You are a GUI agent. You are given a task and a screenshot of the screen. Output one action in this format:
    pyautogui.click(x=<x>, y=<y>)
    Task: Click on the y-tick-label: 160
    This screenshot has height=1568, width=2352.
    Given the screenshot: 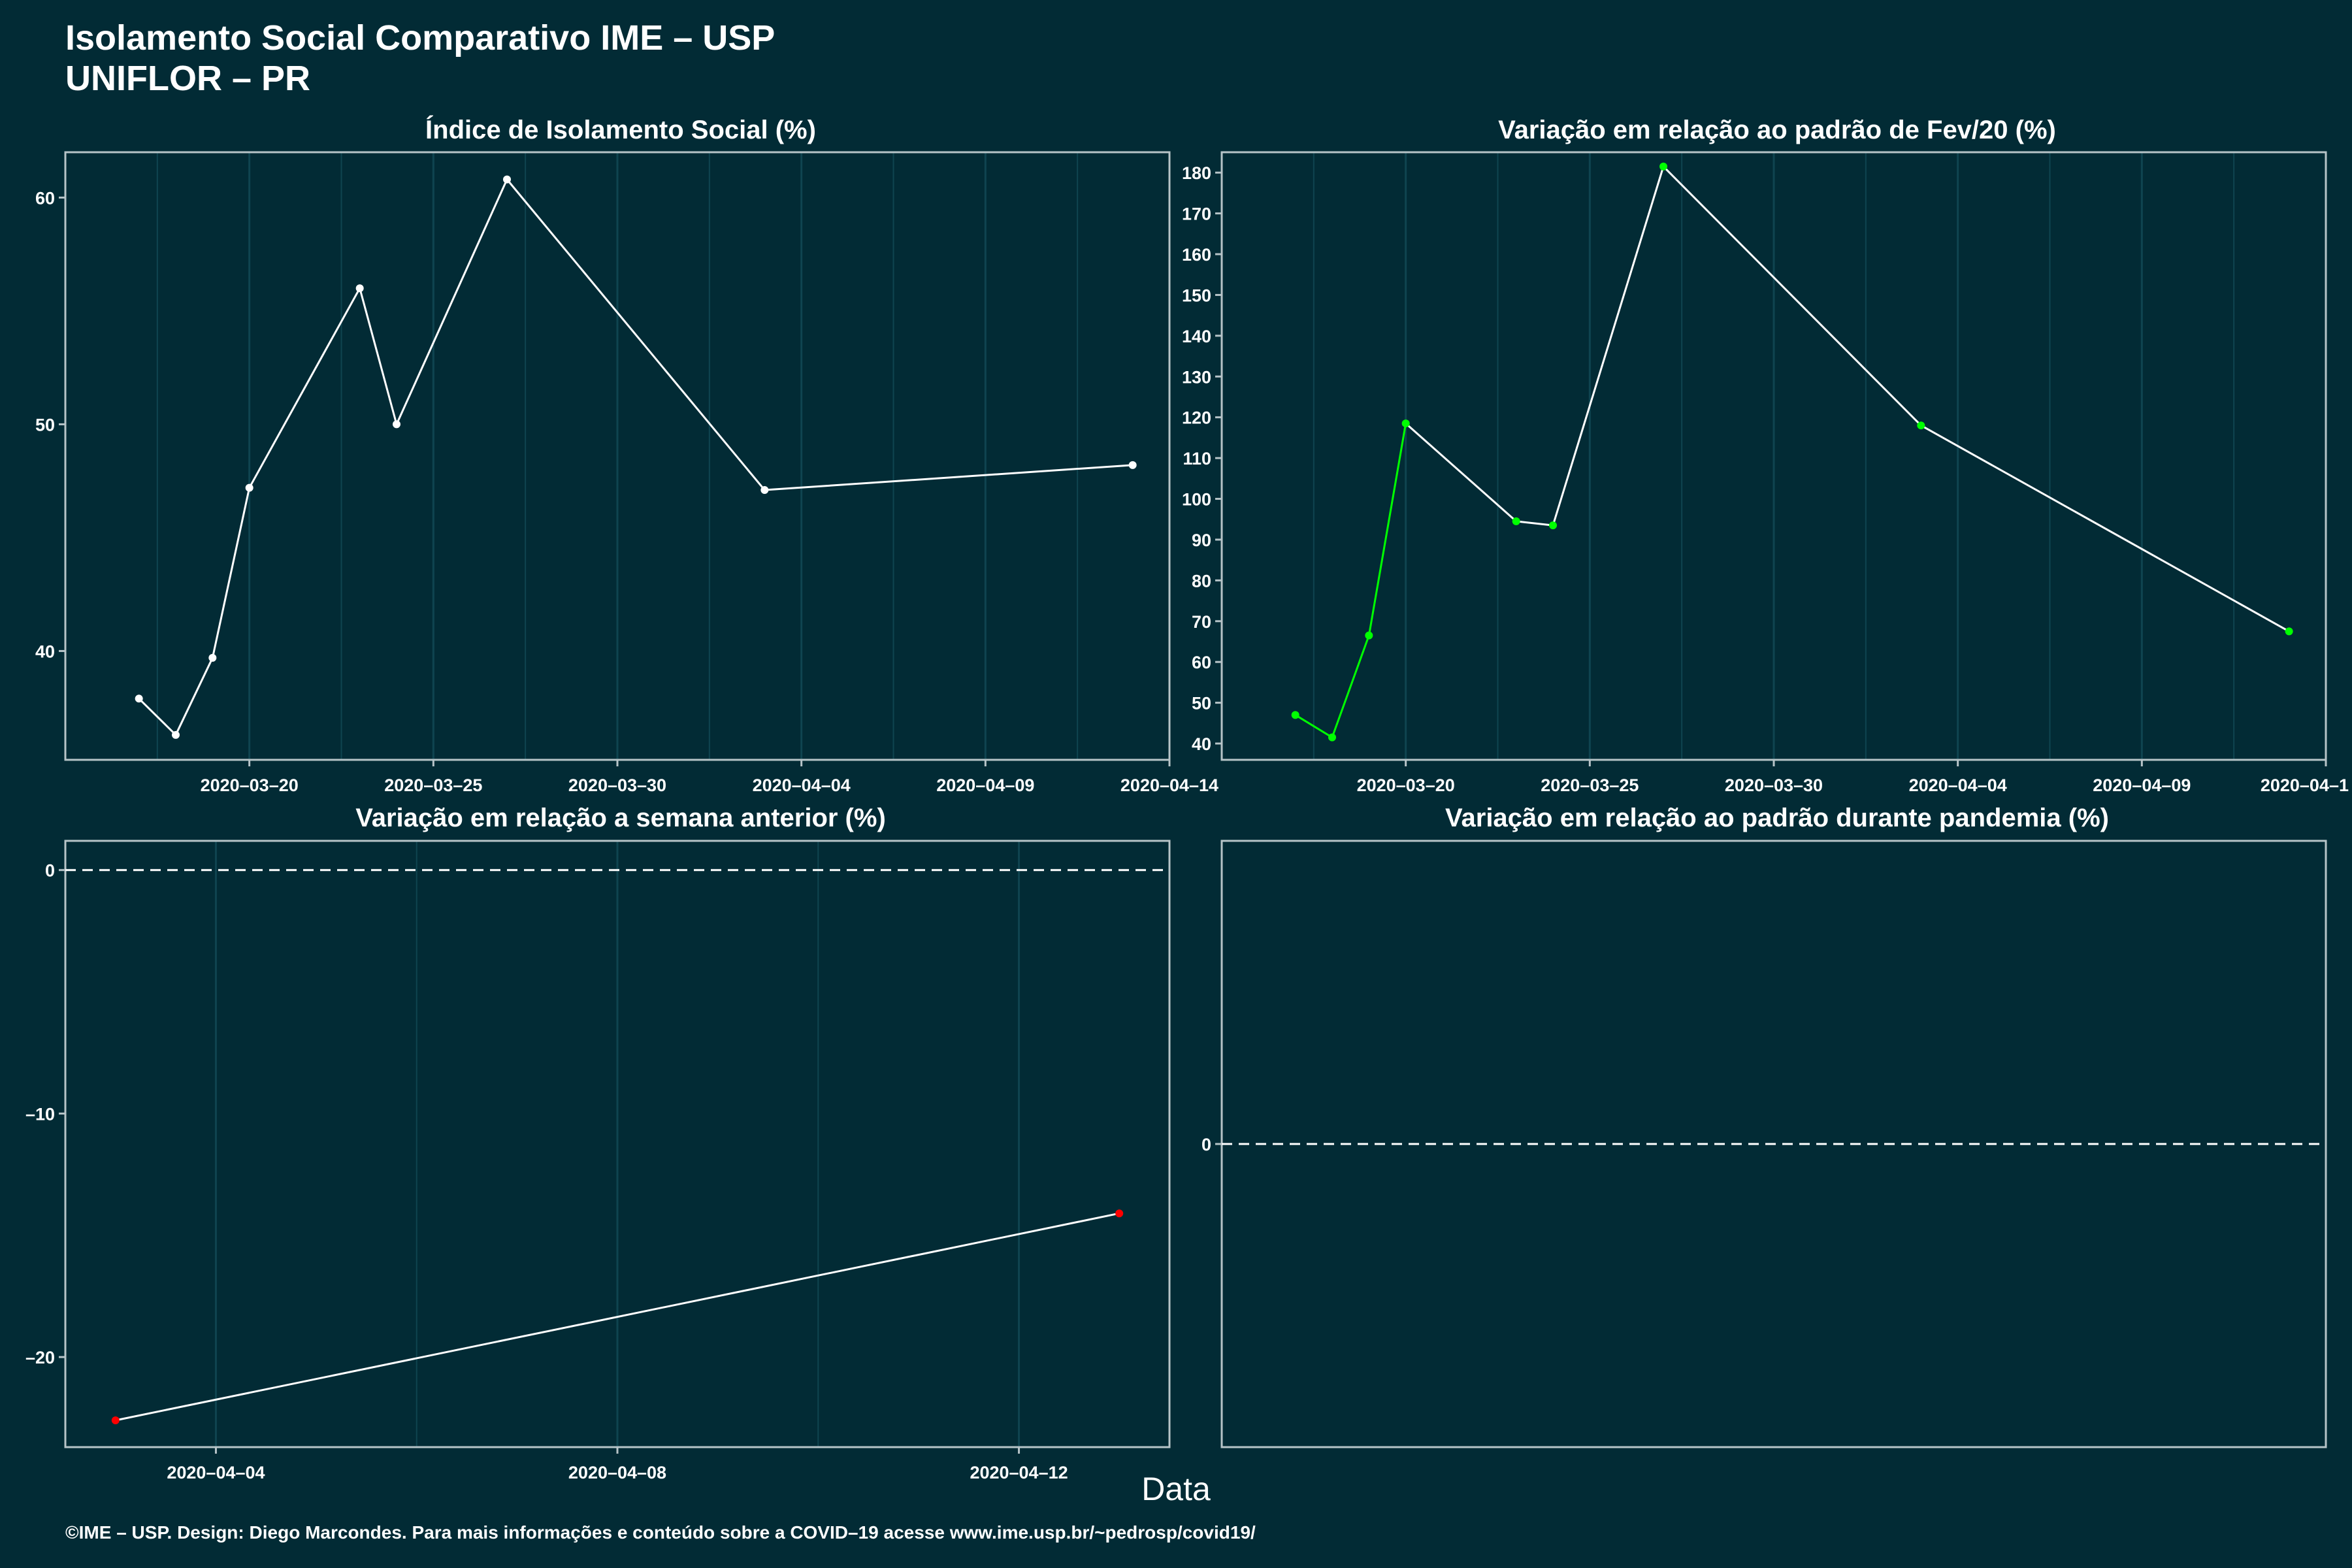 What is the action you would take?
    pyautogui.click(x=1196, y=255)
    